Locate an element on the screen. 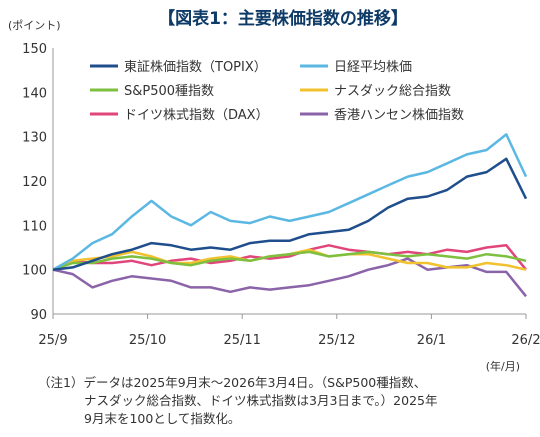  x-tick-label: 25/11 is located at coordinates (241, 340).